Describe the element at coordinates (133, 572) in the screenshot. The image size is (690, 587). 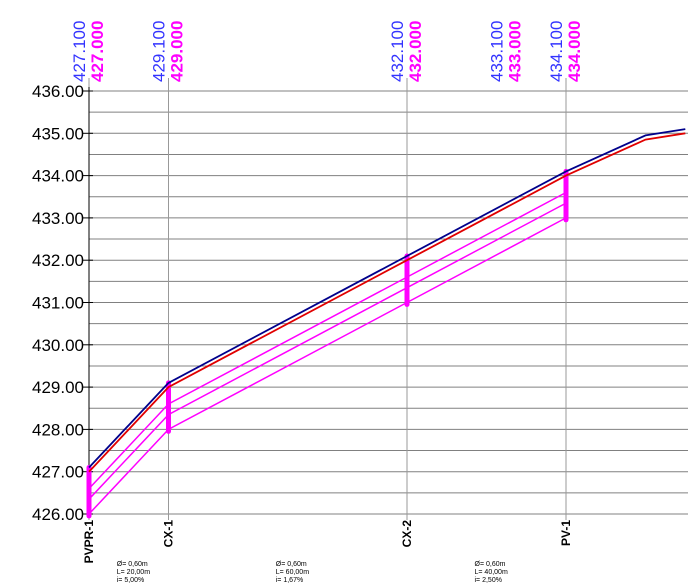
I see `segment-length: L= 20,00m` at that location.